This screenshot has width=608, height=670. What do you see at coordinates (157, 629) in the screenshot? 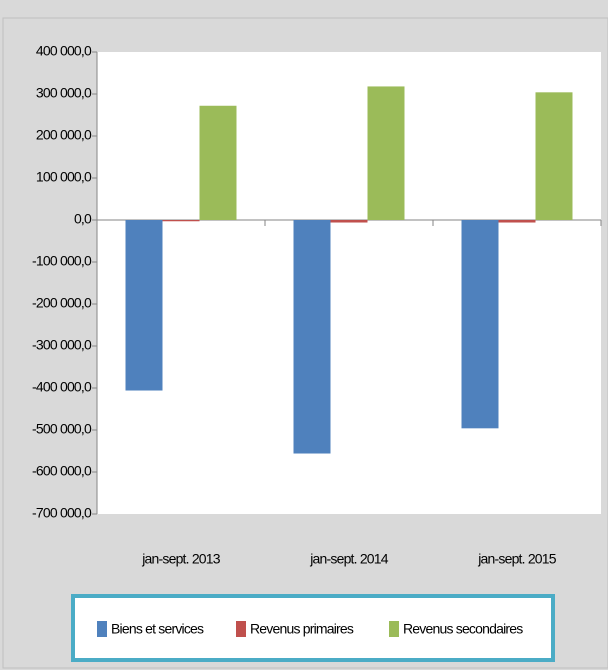
I see `legend-label: Biens et services` at bounding box center [157, 629].